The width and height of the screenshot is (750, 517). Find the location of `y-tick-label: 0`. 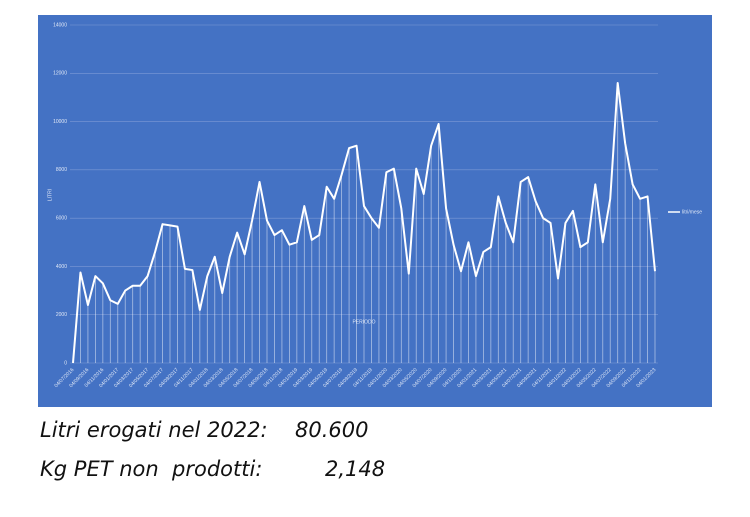

y-tick-label: 0 is located at coordinates (65, 363).